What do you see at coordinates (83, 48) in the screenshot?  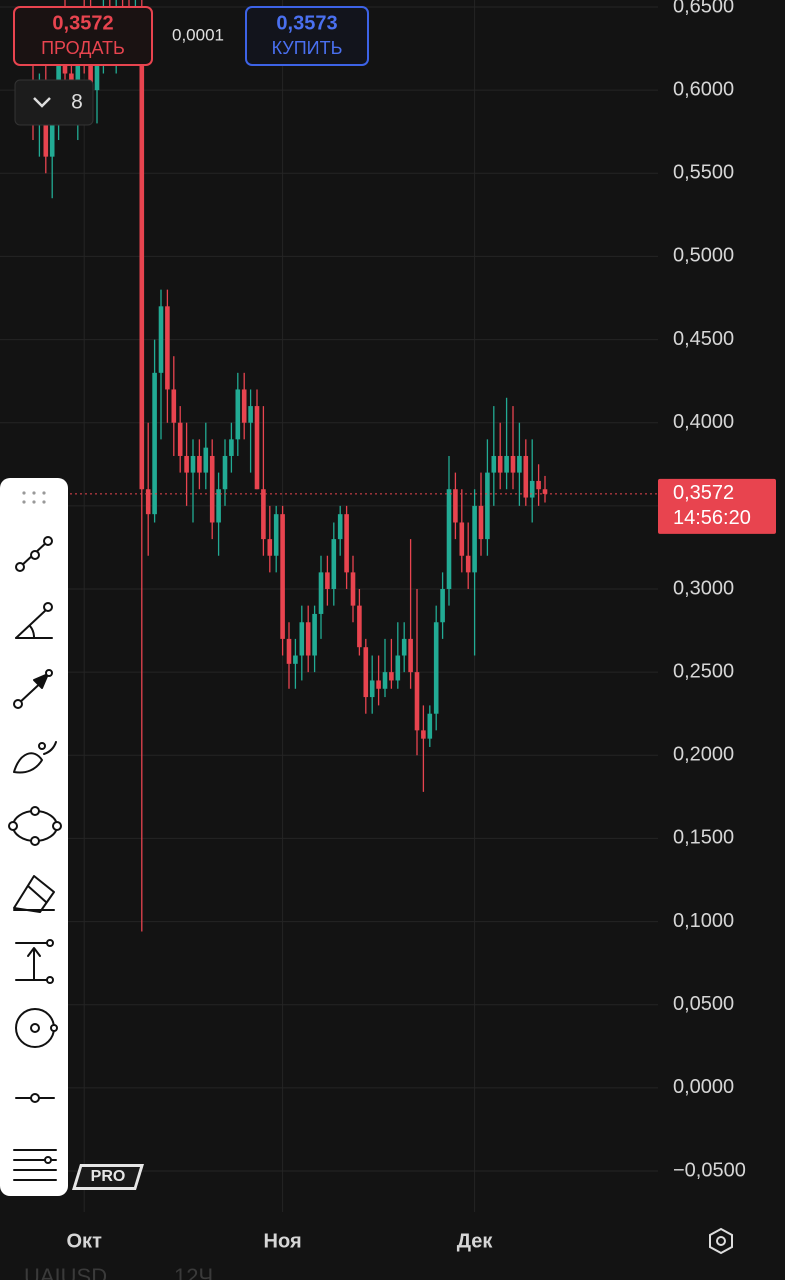 I see `sell-label: ПРОДАТЬ` at bounding box center [83, 48].